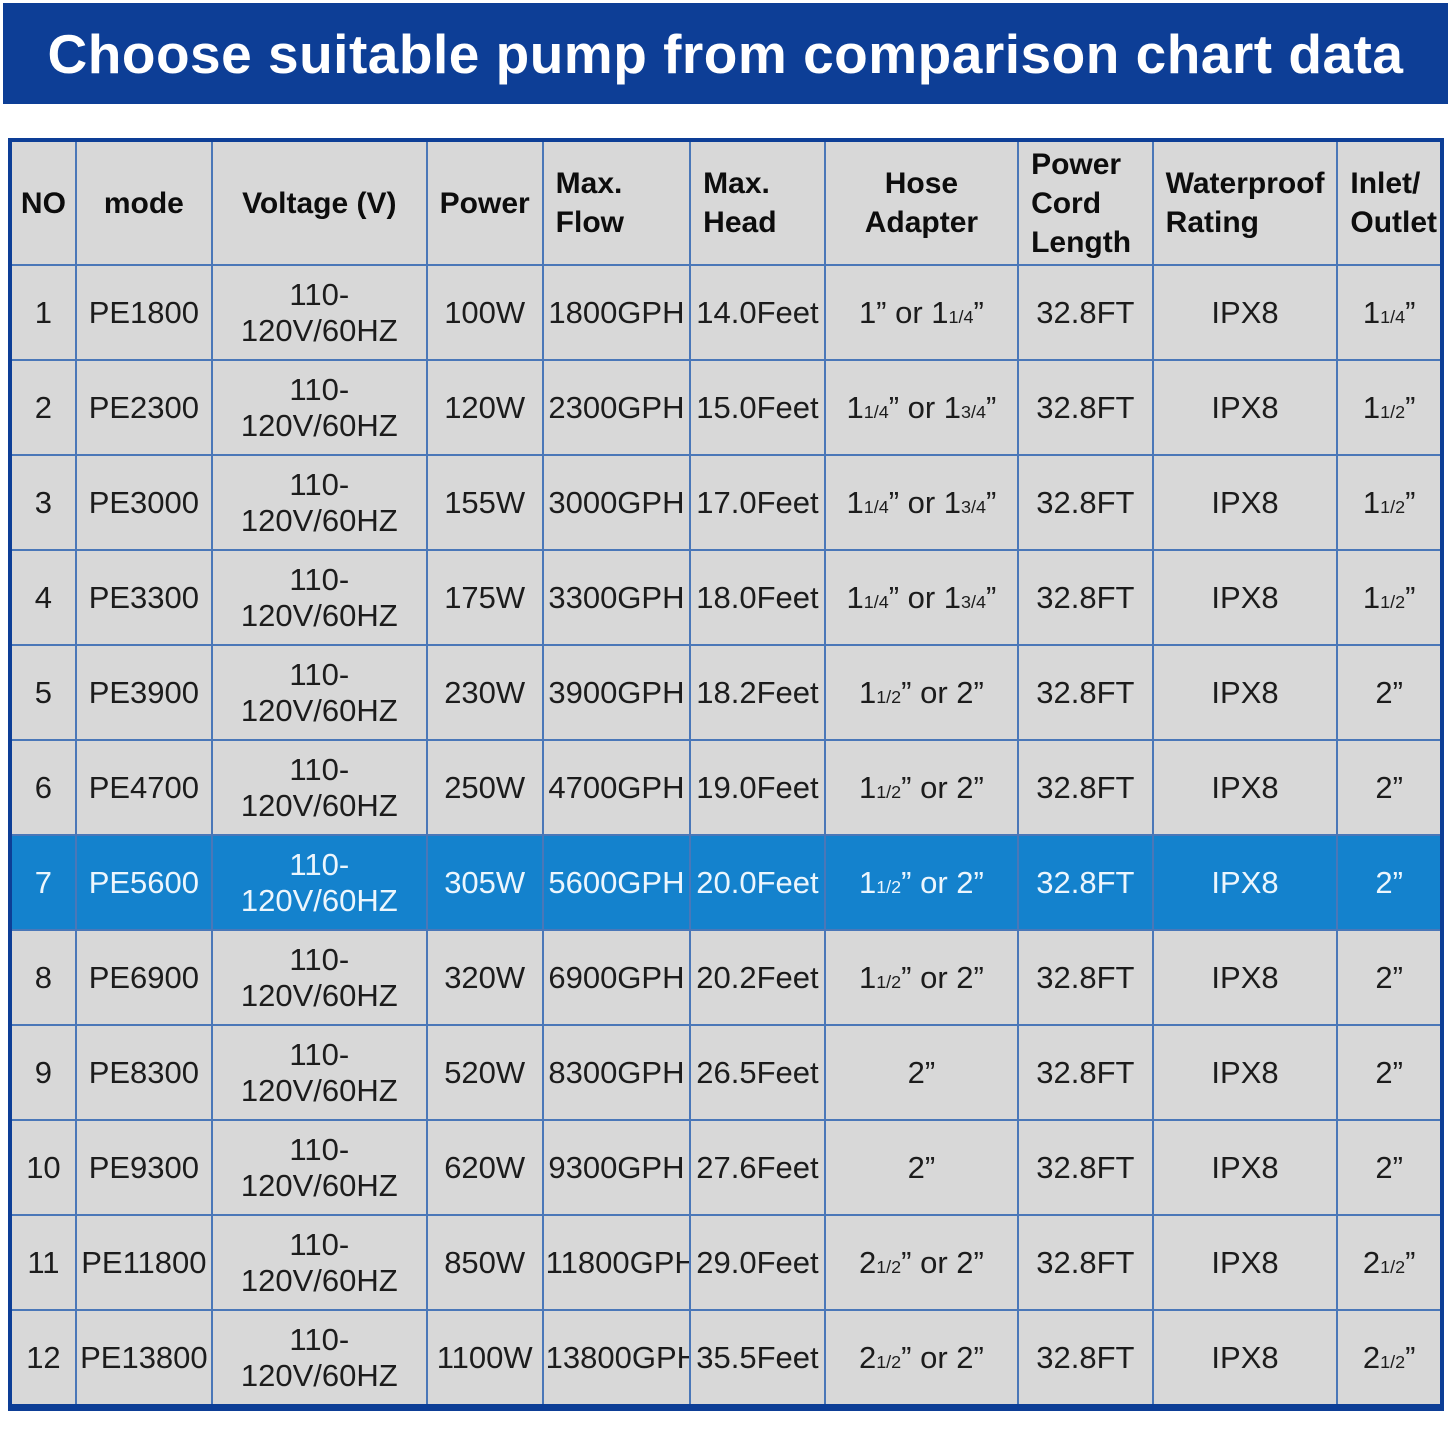 Image resolution: width=1451 pixels, height=1448 pixels. I want to click on table-cell: 8, so click(43, 977).